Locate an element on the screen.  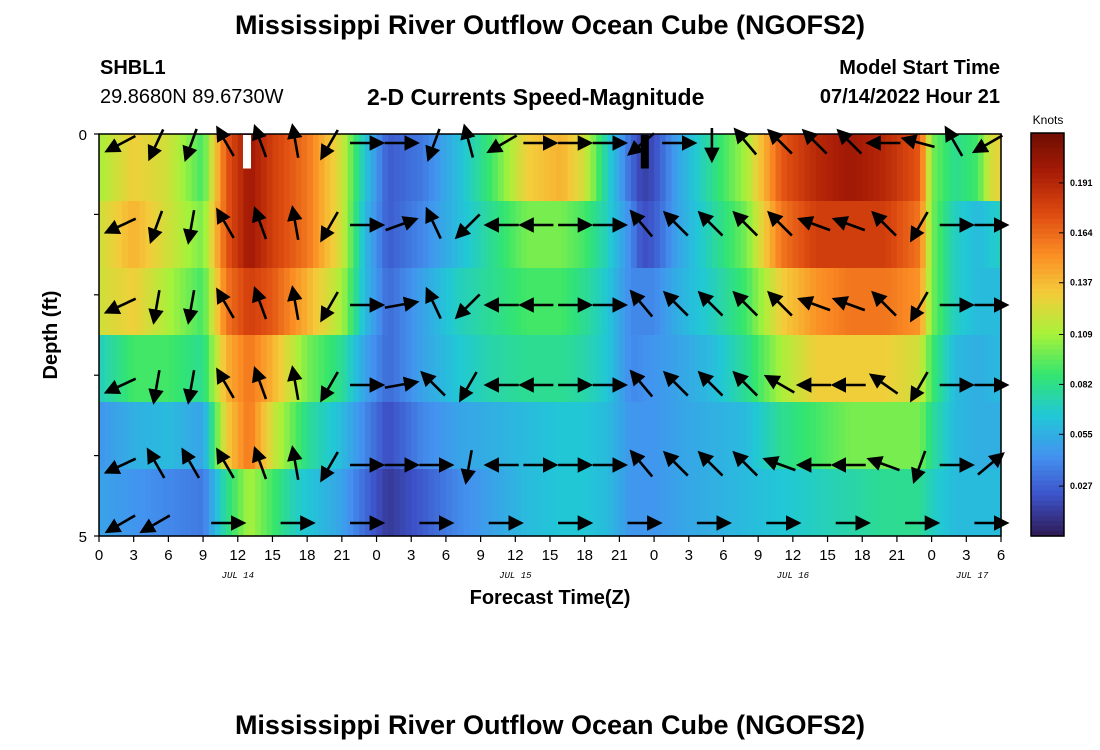
chart-title: 2-D Currents Speed-Magnitude is located at coordinates (536, 97).